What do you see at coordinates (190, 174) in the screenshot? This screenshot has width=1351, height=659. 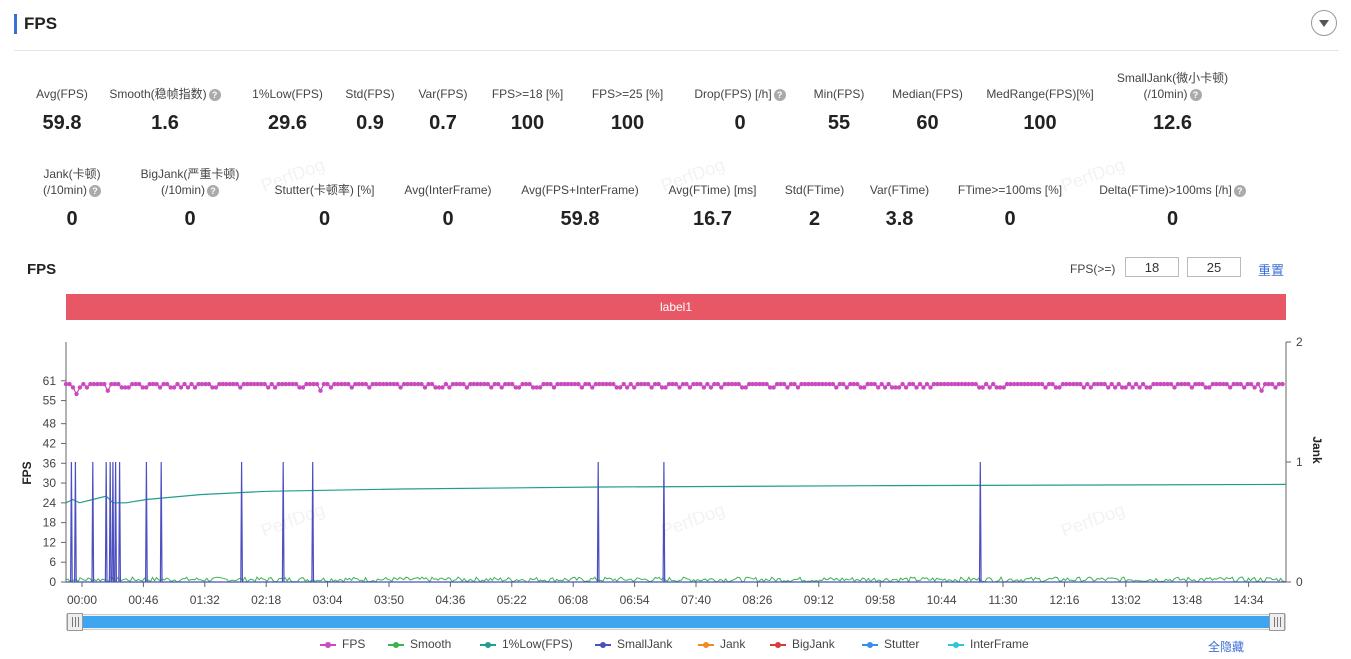 I see `metric-label-text: BigJank(严重卡顿)` at bounding box center [190, 174].